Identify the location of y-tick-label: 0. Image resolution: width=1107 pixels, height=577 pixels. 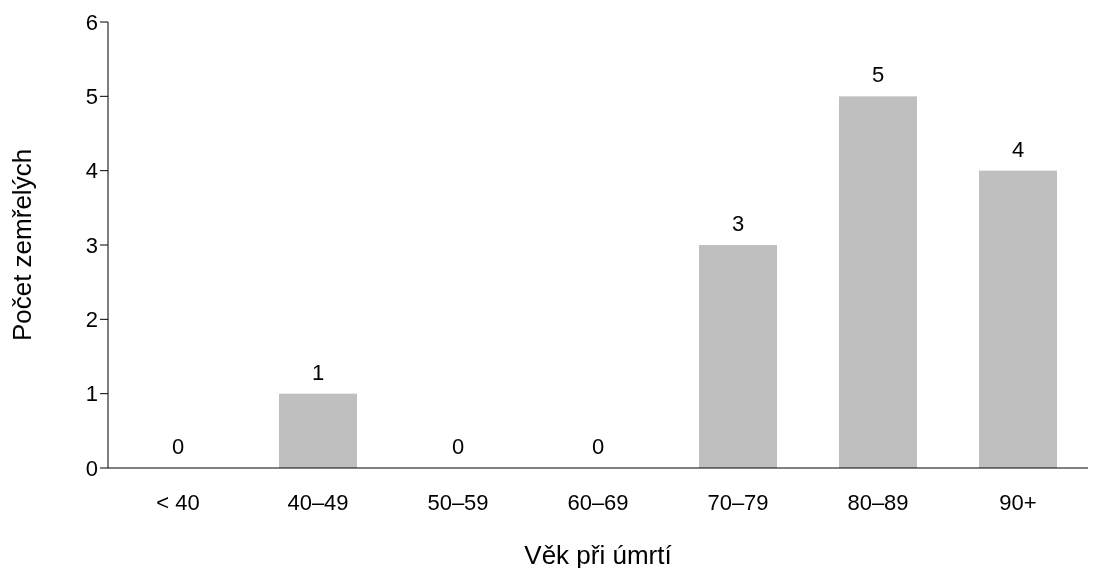
(91, 468).